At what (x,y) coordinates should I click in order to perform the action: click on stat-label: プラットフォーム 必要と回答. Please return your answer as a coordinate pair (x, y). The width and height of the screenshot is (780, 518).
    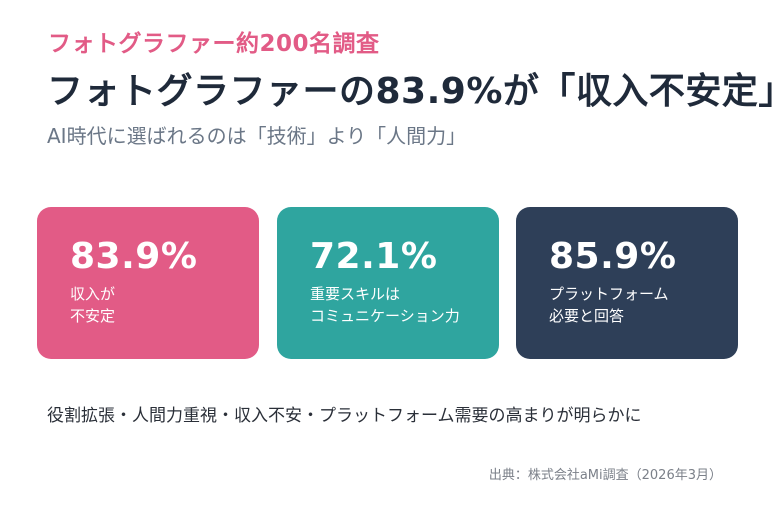
    Looking at the image, I should click on (609, 305).